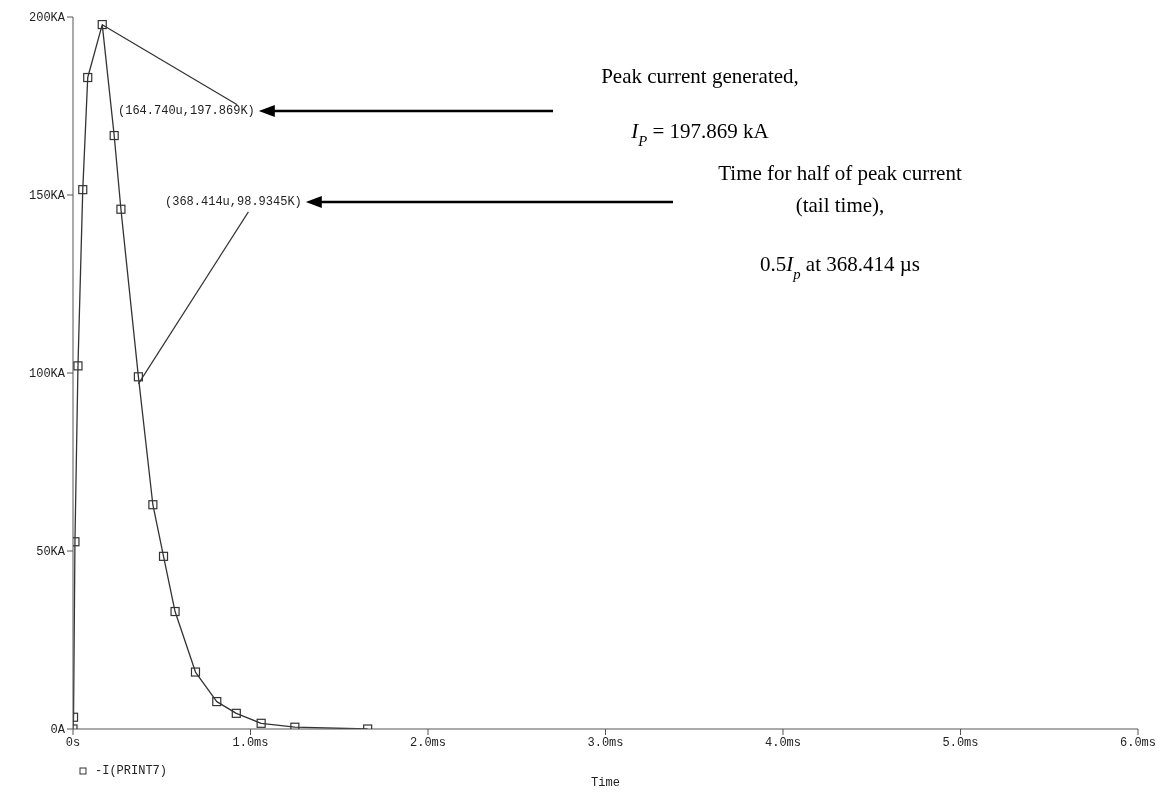 The image size is (1159, 810). What do you see at coordinates (1138, 742) in the screenshot?
I see `x-tick-label: 6.0ms` at bounding box center [1138, 742].